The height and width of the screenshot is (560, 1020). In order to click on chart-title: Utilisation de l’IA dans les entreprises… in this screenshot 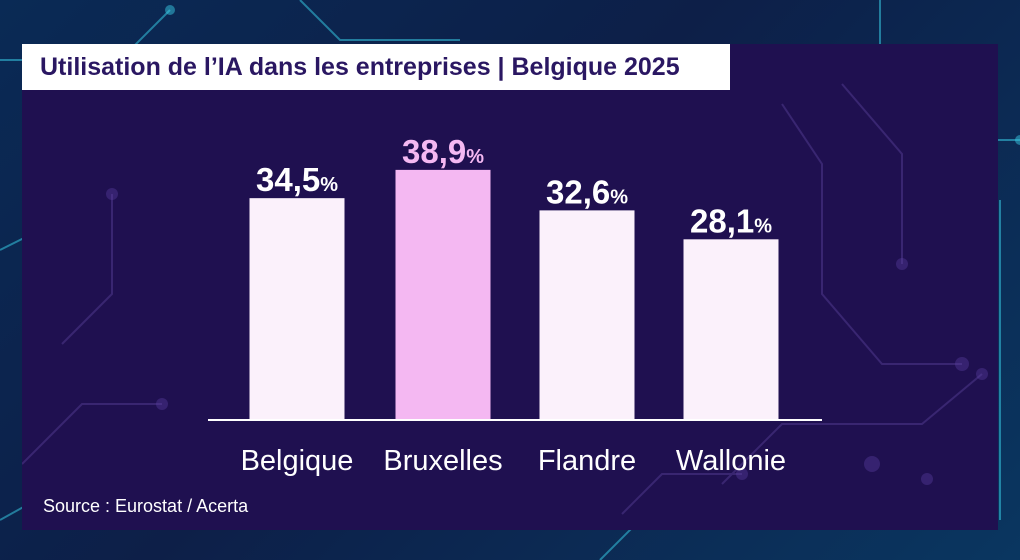, I will do `click(360, 66)`.